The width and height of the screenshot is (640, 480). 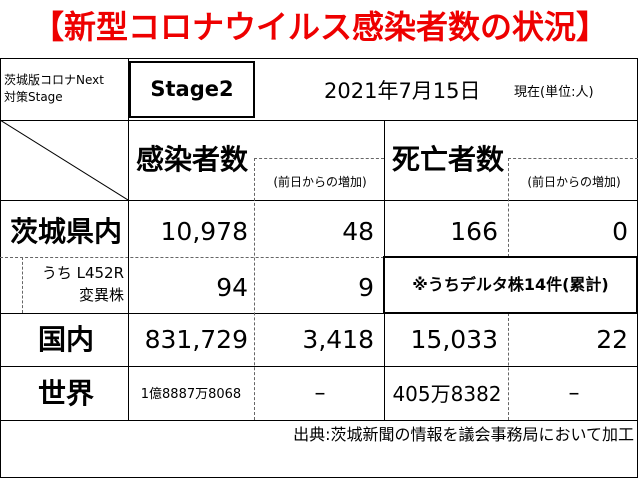 I want to click on variant-infected-change: 9, so click(x=366, y=287).